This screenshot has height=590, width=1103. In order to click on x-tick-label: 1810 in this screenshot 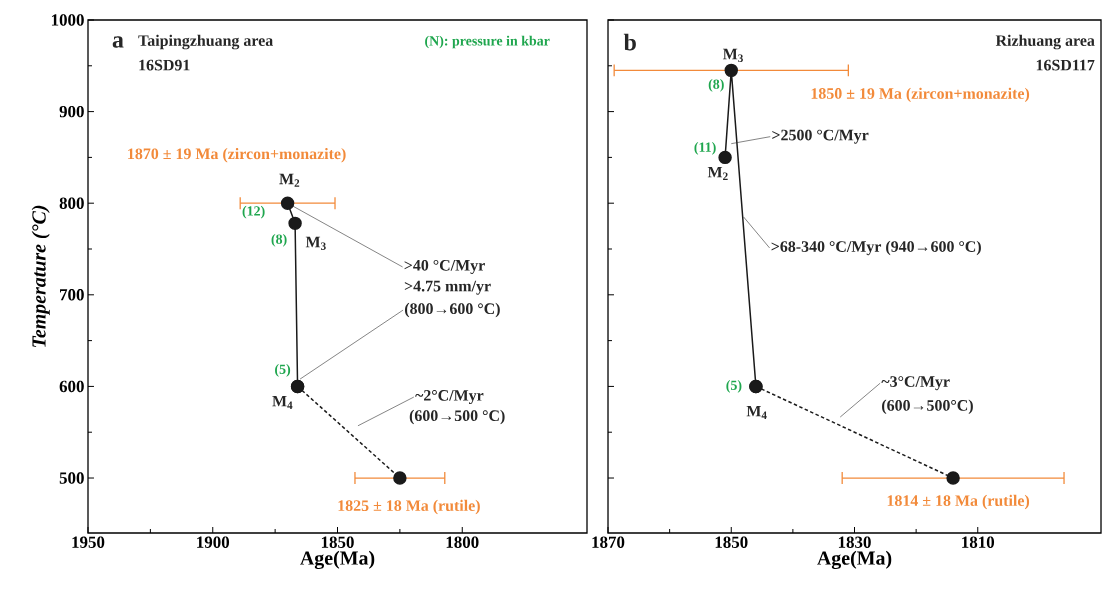, I will do `click(978, 542)`.